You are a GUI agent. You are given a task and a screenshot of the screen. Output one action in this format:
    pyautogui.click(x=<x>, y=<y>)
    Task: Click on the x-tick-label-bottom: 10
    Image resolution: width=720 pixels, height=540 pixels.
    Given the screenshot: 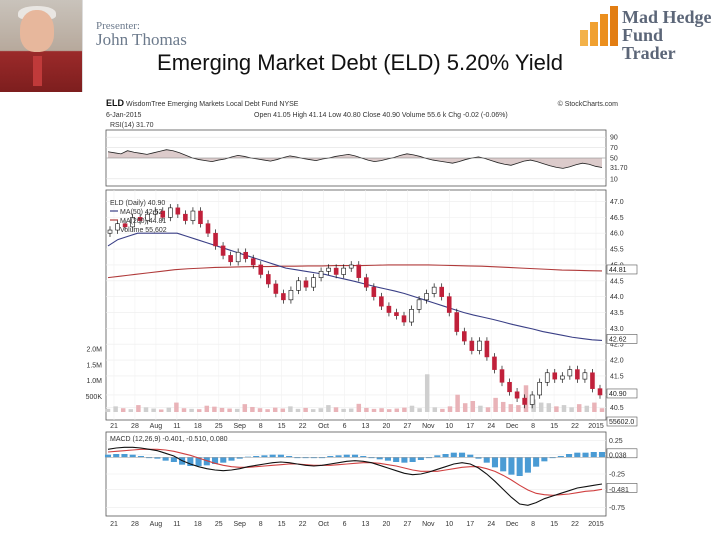 What is the action you would take?
    pyautogui.click(x=449, y=524)
    